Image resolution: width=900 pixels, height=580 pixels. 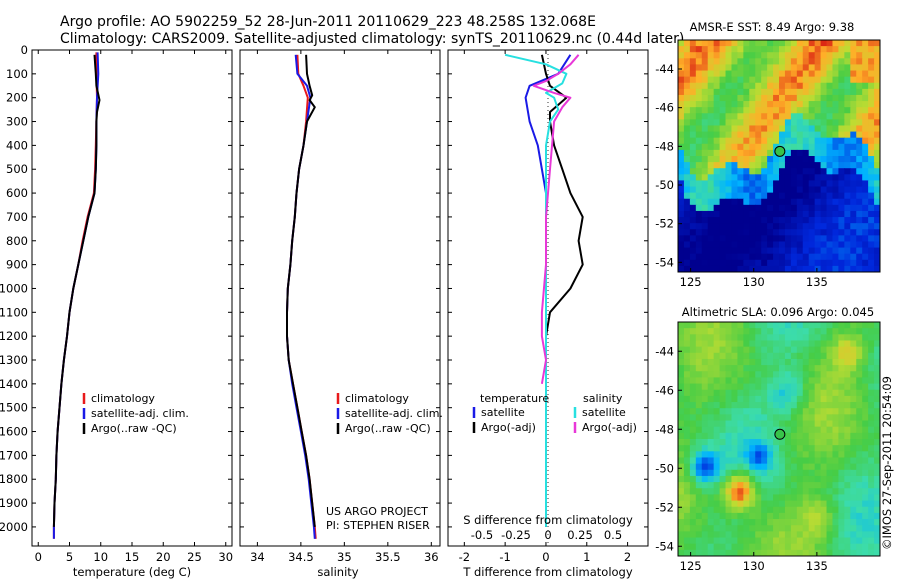 I want to click on sla-lat-tick-label: -44, so click(x=664, y=351).